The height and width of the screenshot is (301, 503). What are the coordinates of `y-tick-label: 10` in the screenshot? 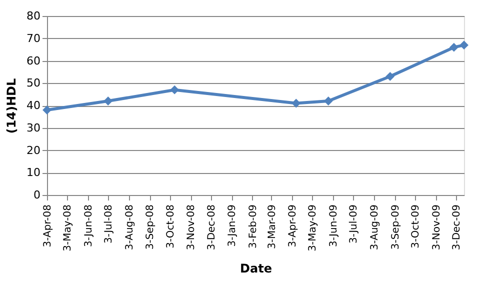 It's located at (33, 173).